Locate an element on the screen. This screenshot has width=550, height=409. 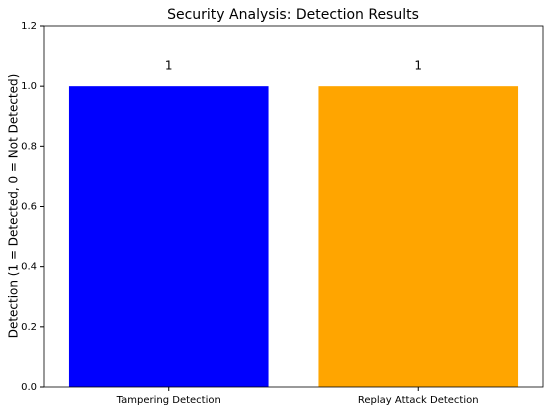
y-tick-label: 0.8 is located at coordinates (29, 146).